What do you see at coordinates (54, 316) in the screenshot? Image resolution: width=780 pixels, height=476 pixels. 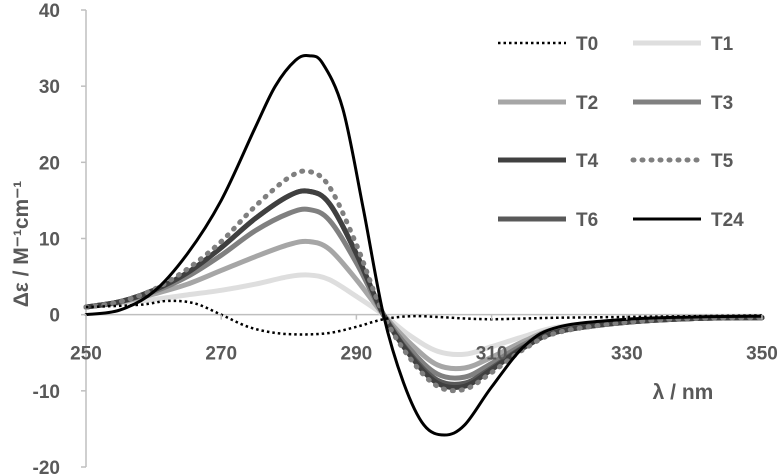 I see `y-tick-label: 0` at bounding box center [54, 316].